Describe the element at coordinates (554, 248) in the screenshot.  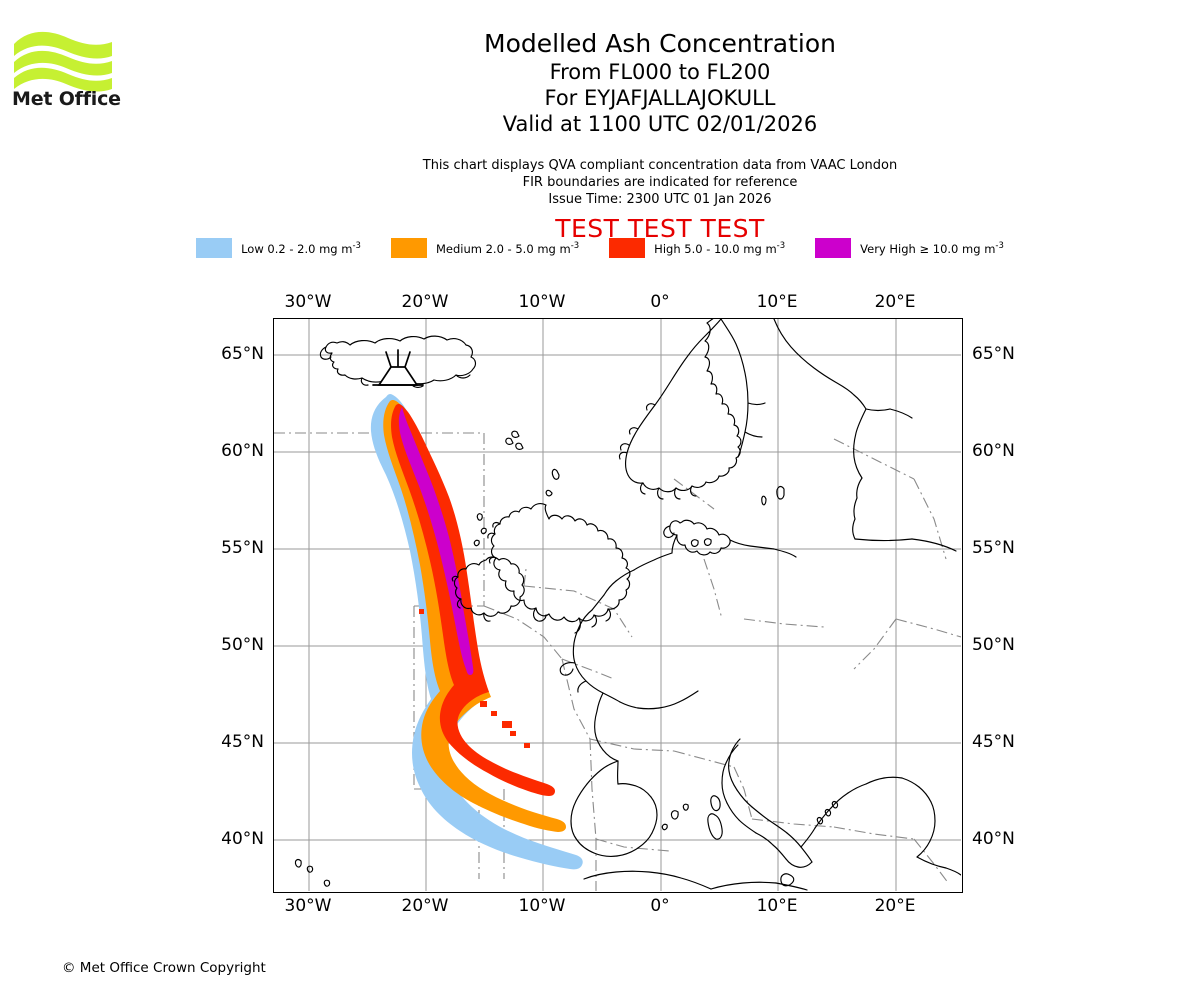
I see `legend-unit-medium: mg m` at that location.